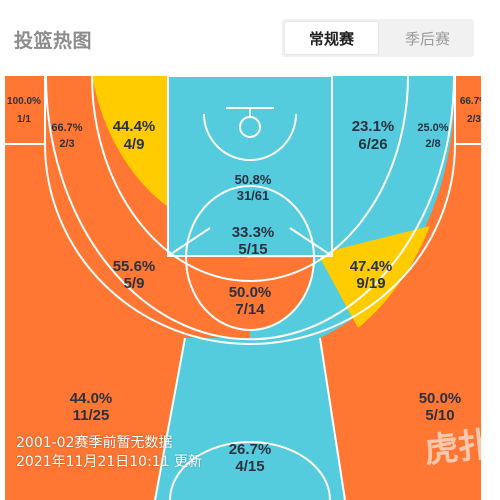 Image resolution: width=500 pixels, height=500 pixels. What do you see at coordinates (24, 119) in the screenshot?
I see `zone-label-made: 1/1` at bounding box center [24, 119].